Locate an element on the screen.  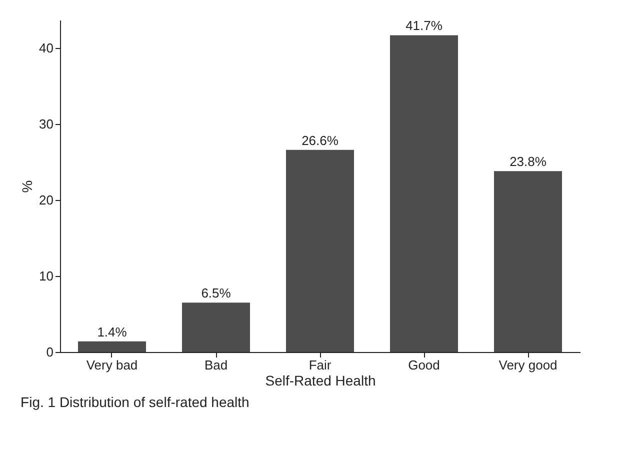
x-tick-label: Very bad is located at coordinates (112, 365).